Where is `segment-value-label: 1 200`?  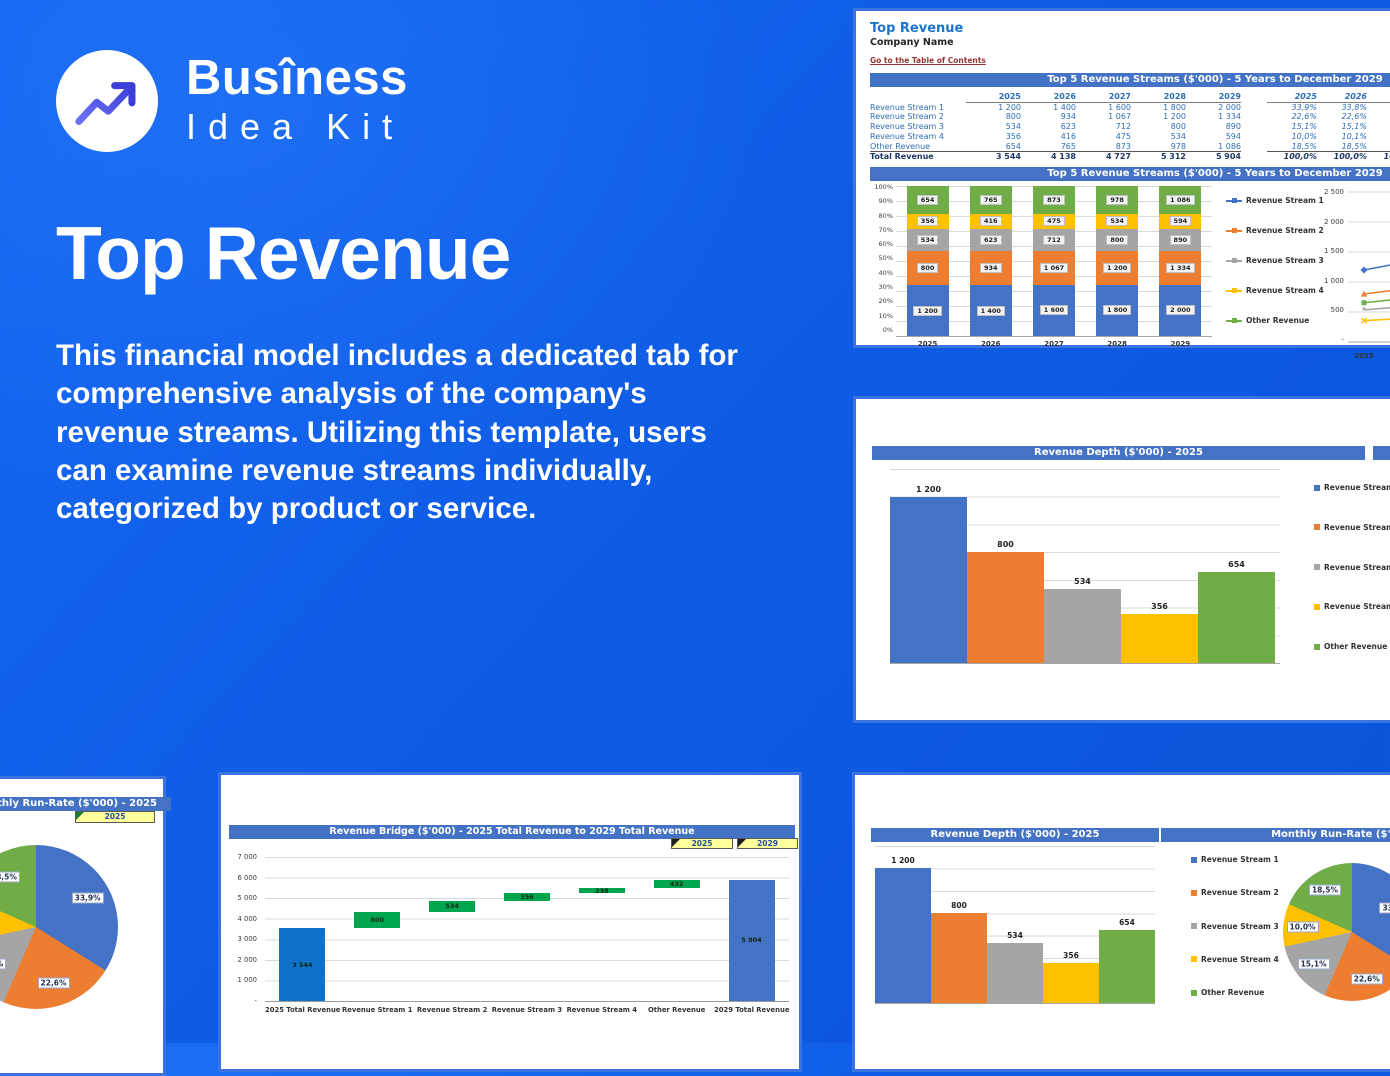 segment-value-label: 1 200 is located at coordinates (1117, 268).